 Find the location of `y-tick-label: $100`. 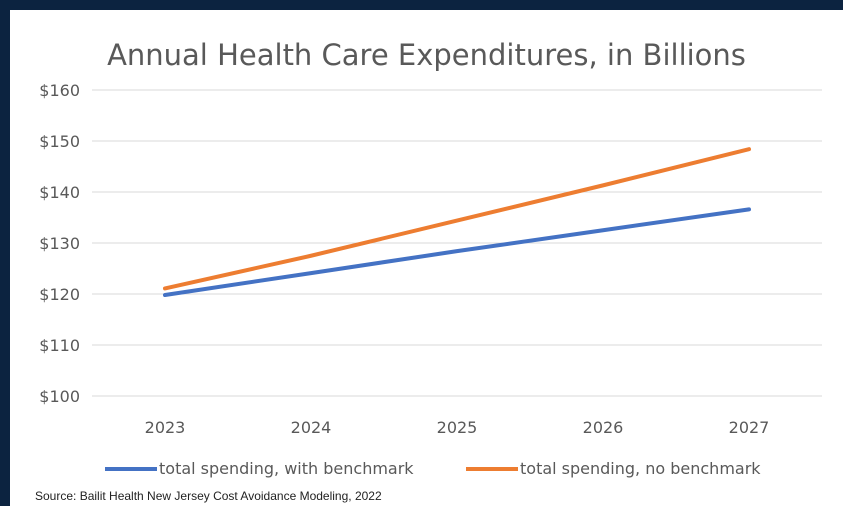

y-tick-label: $100 is located at coordinates (59, 396).